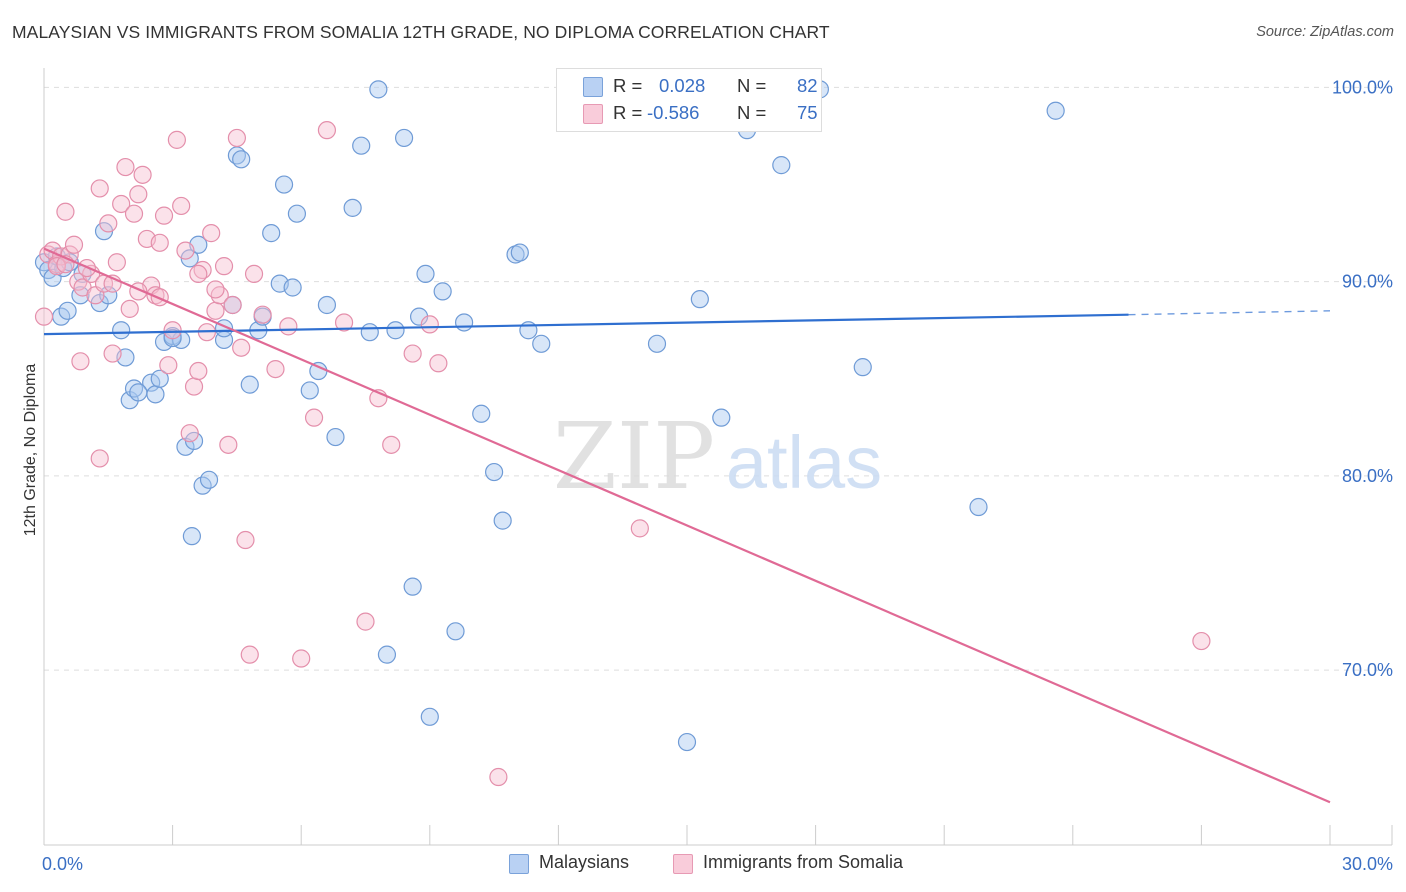 The height and width of the screenshot is (892, 1406). What do you see at coordinates (807, 112) in the screenshot?
I see `n-value: 75` at bounding box center [807, 112].